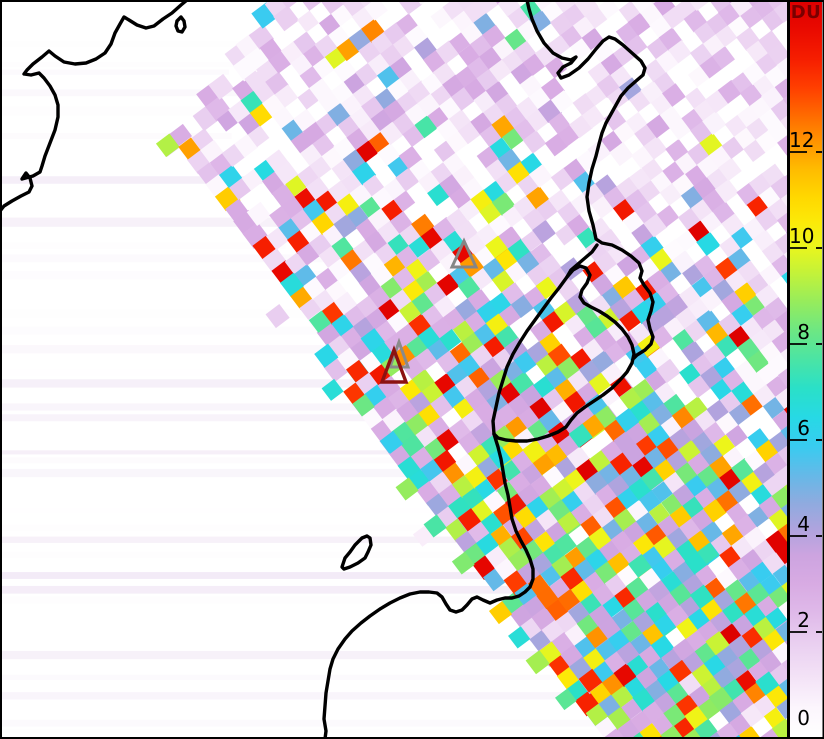 The image size is (824, 739). Describe the element at coordinates (180, 24) in the screenshot. I see `island-northwest` at that location.